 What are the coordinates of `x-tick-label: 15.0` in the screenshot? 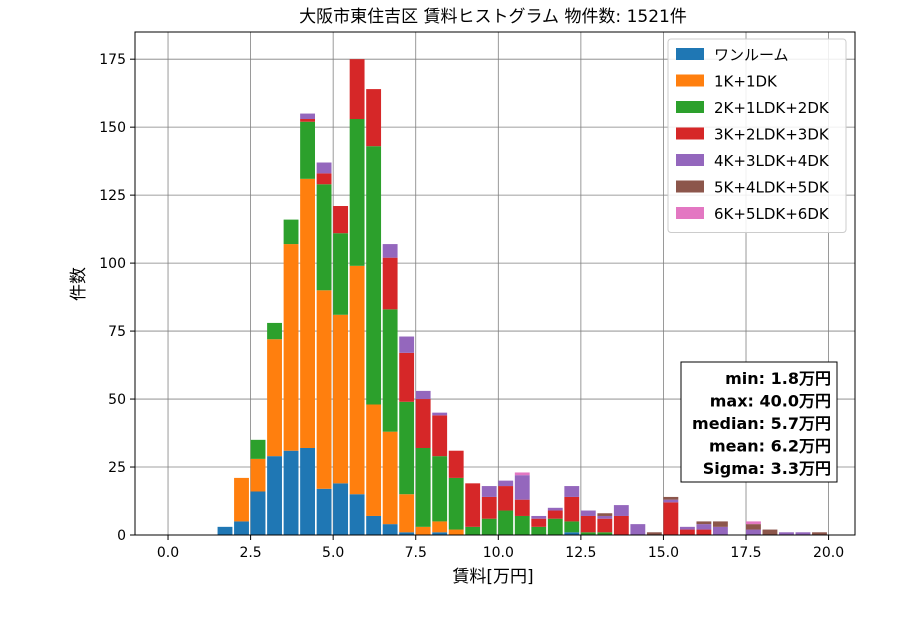 It's located at (663, 553).